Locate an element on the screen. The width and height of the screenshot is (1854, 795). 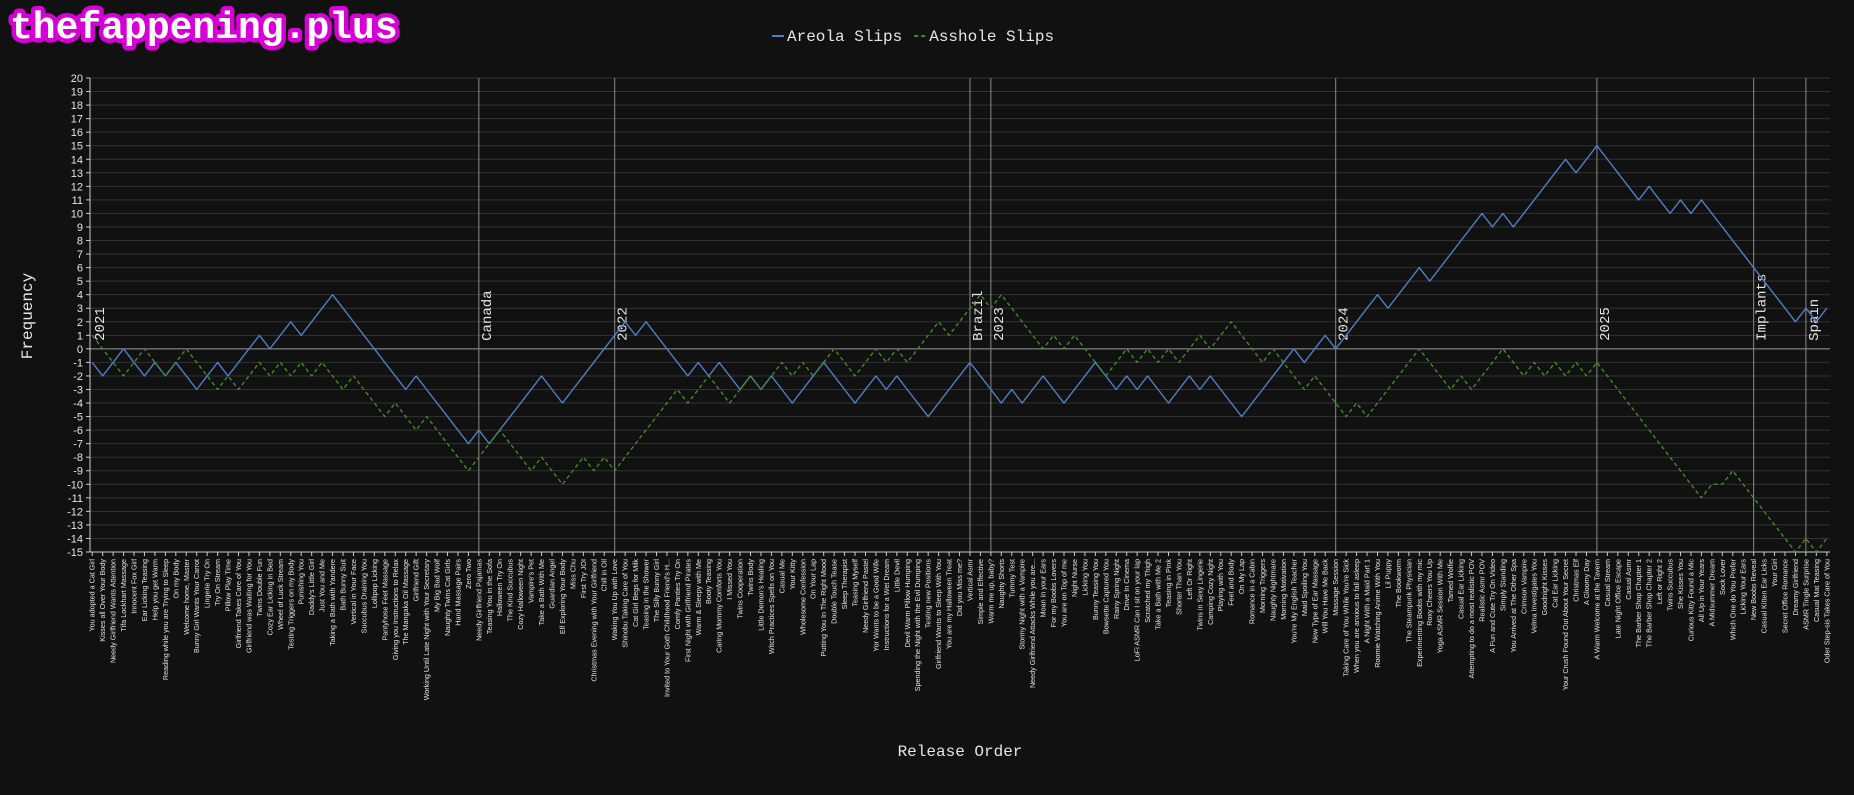
x-tick-label: Wheel of Luck Stream is located at coordinates (280, 594).